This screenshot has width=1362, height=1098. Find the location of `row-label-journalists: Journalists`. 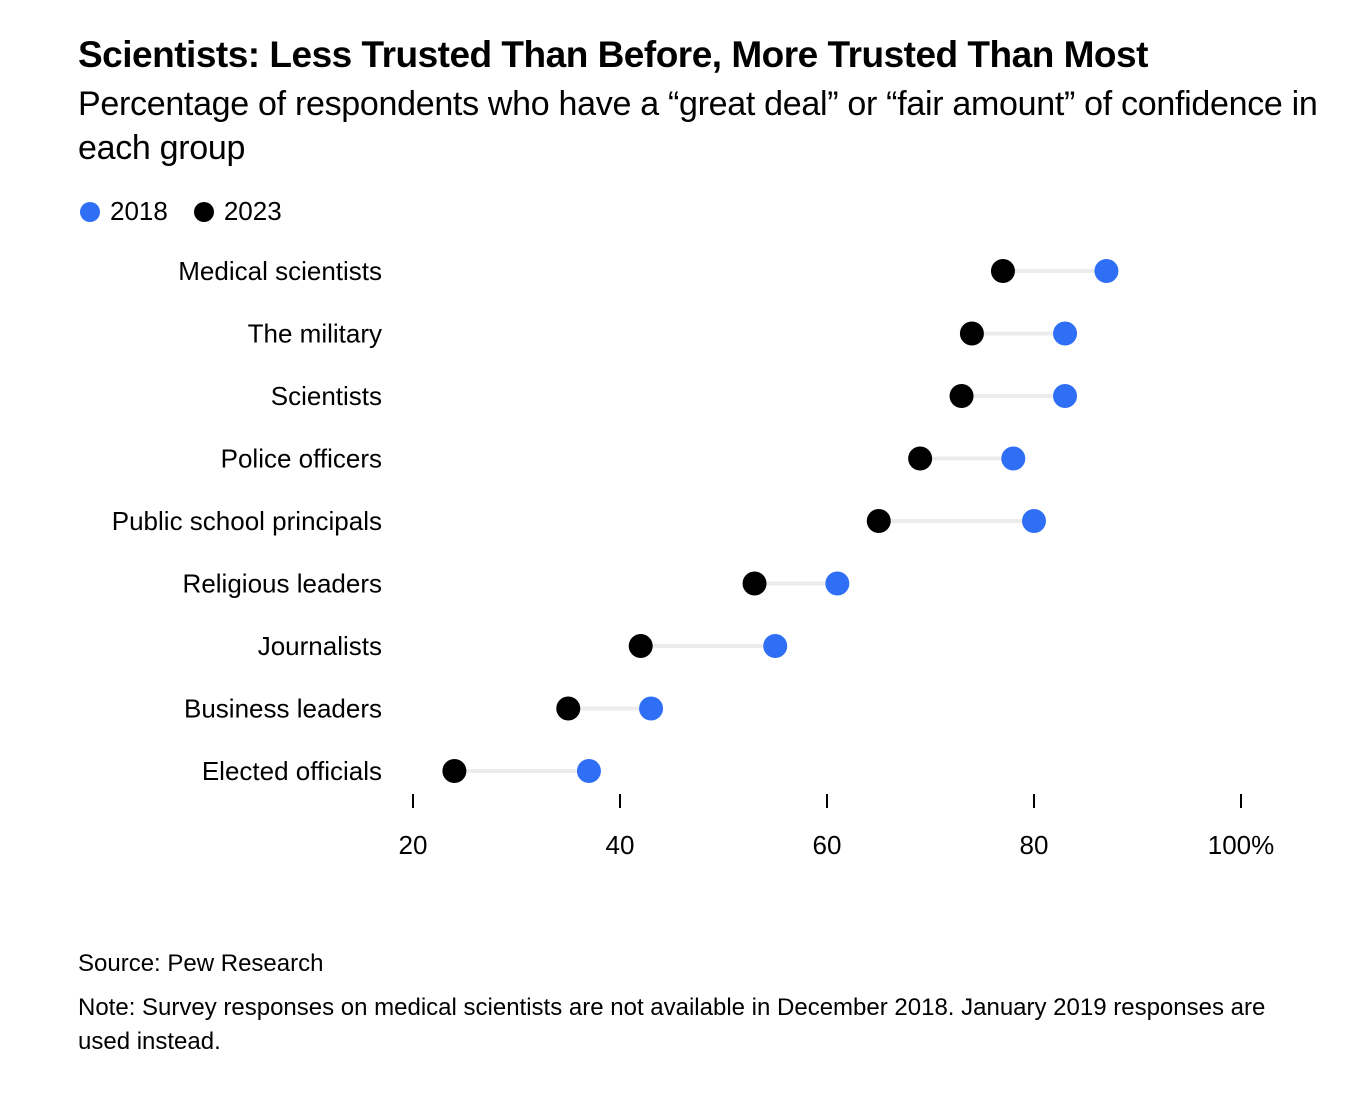

row-label-journalists: Journalists is located at coordinates (320, 646).